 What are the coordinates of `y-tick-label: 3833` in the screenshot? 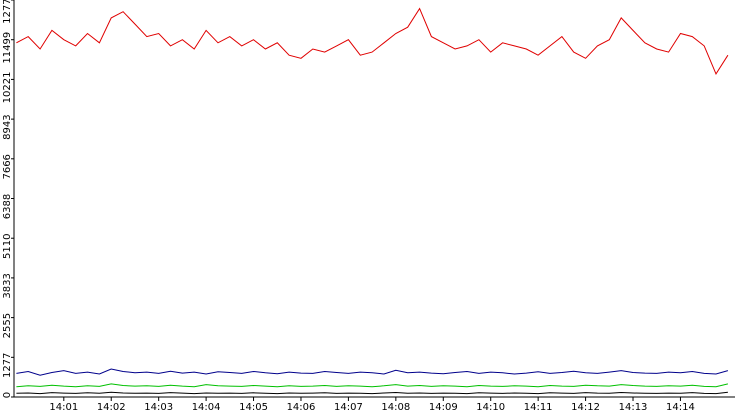 It's located at (7, 285).